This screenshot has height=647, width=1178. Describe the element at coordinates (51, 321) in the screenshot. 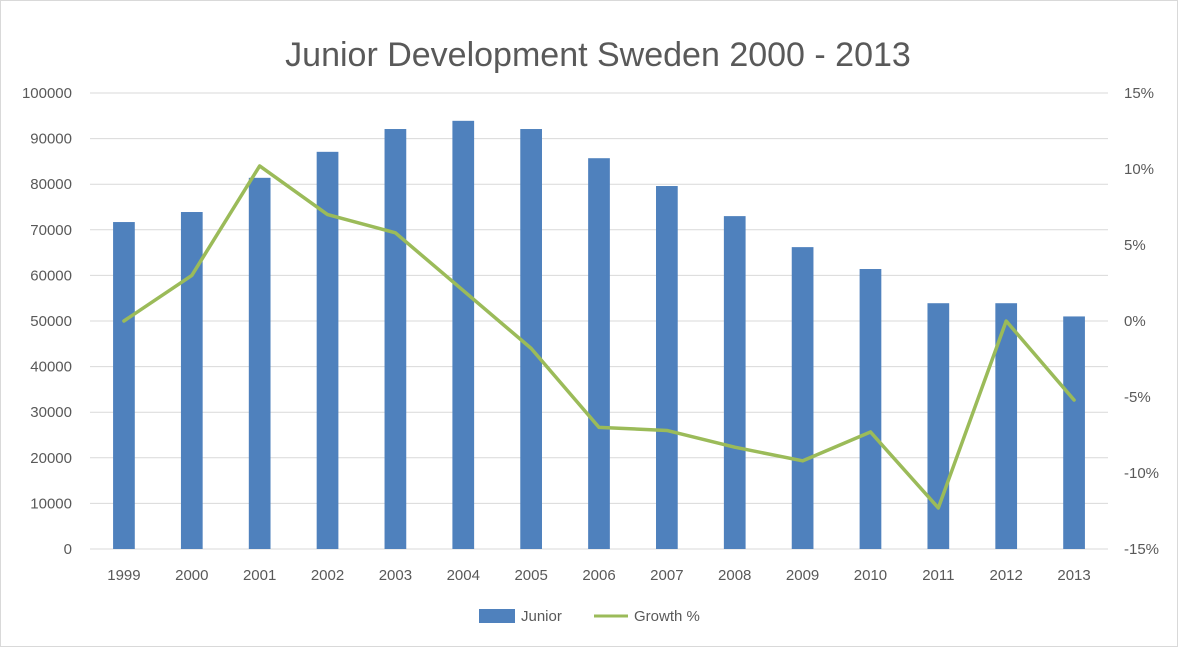

I see `y-tick-label-left: 50000` at that location.